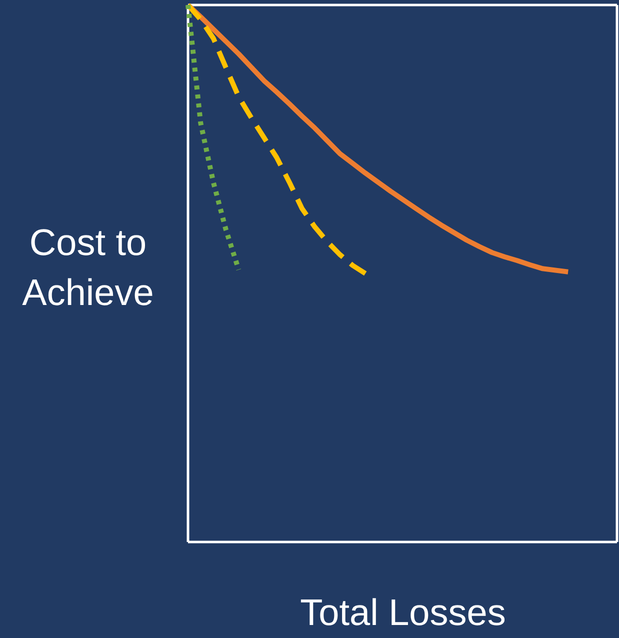  I want to click on x-axis-title: Total Losses, so click(403, 612).